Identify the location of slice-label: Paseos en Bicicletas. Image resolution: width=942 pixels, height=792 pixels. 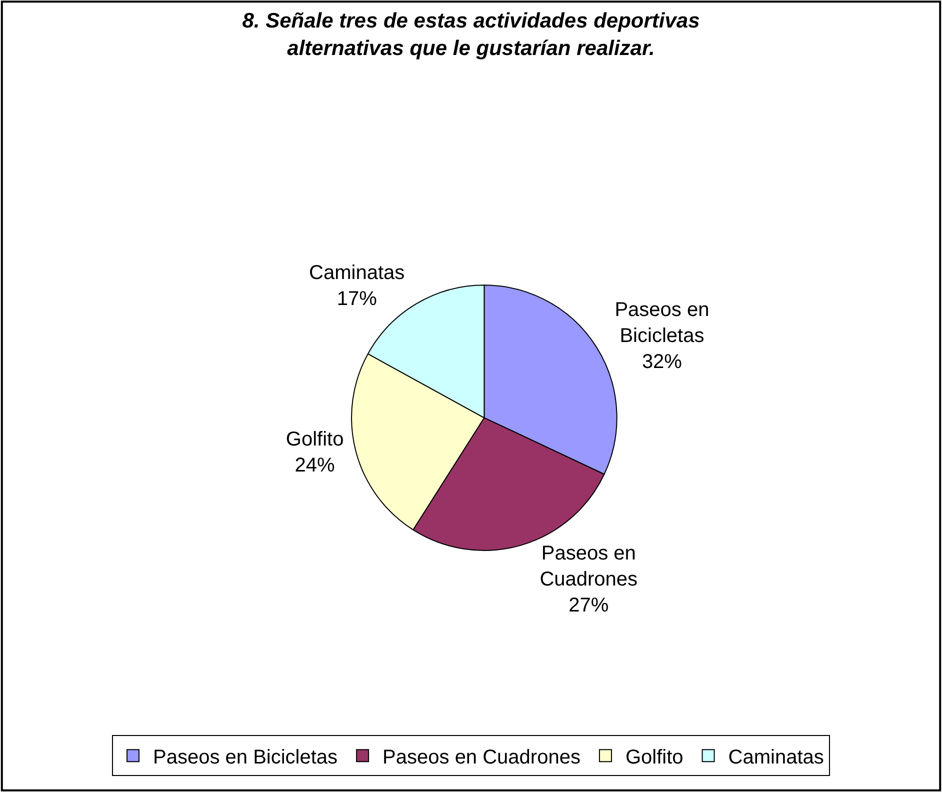
(662, 323).